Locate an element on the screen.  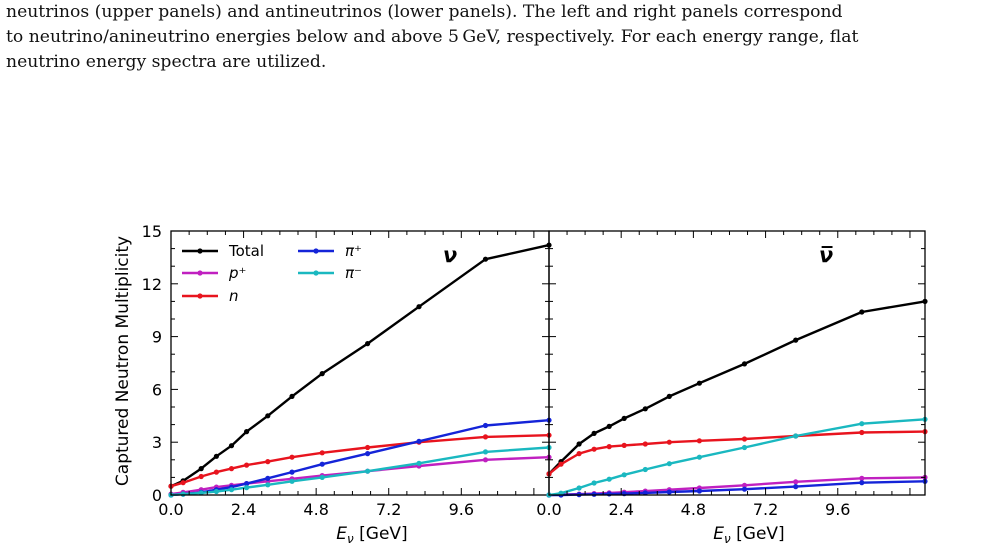
x-tick-label: 7.2 is located at coordinates (388, 509).